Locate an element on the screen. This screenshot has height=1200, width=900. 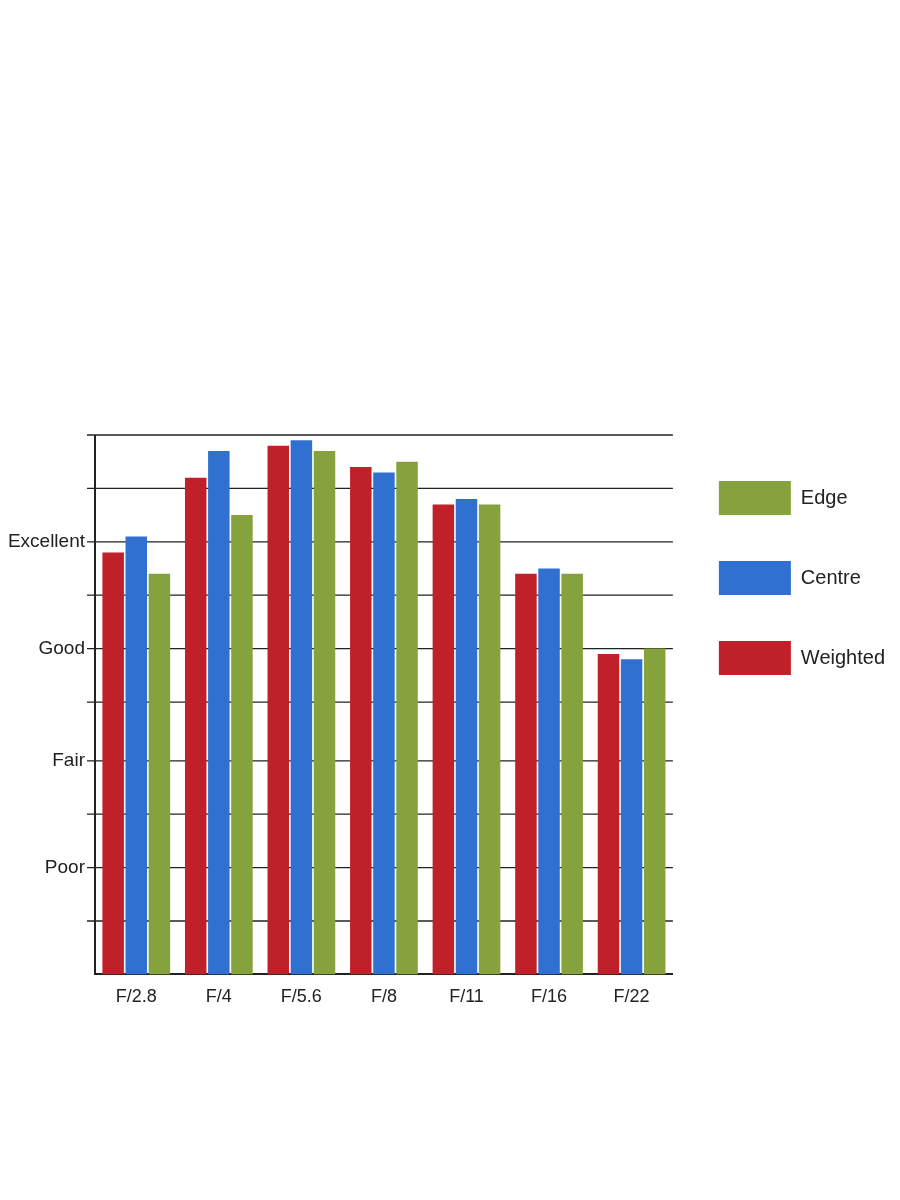
x-tick-label: F/22 is located at coordinates (631, 996).